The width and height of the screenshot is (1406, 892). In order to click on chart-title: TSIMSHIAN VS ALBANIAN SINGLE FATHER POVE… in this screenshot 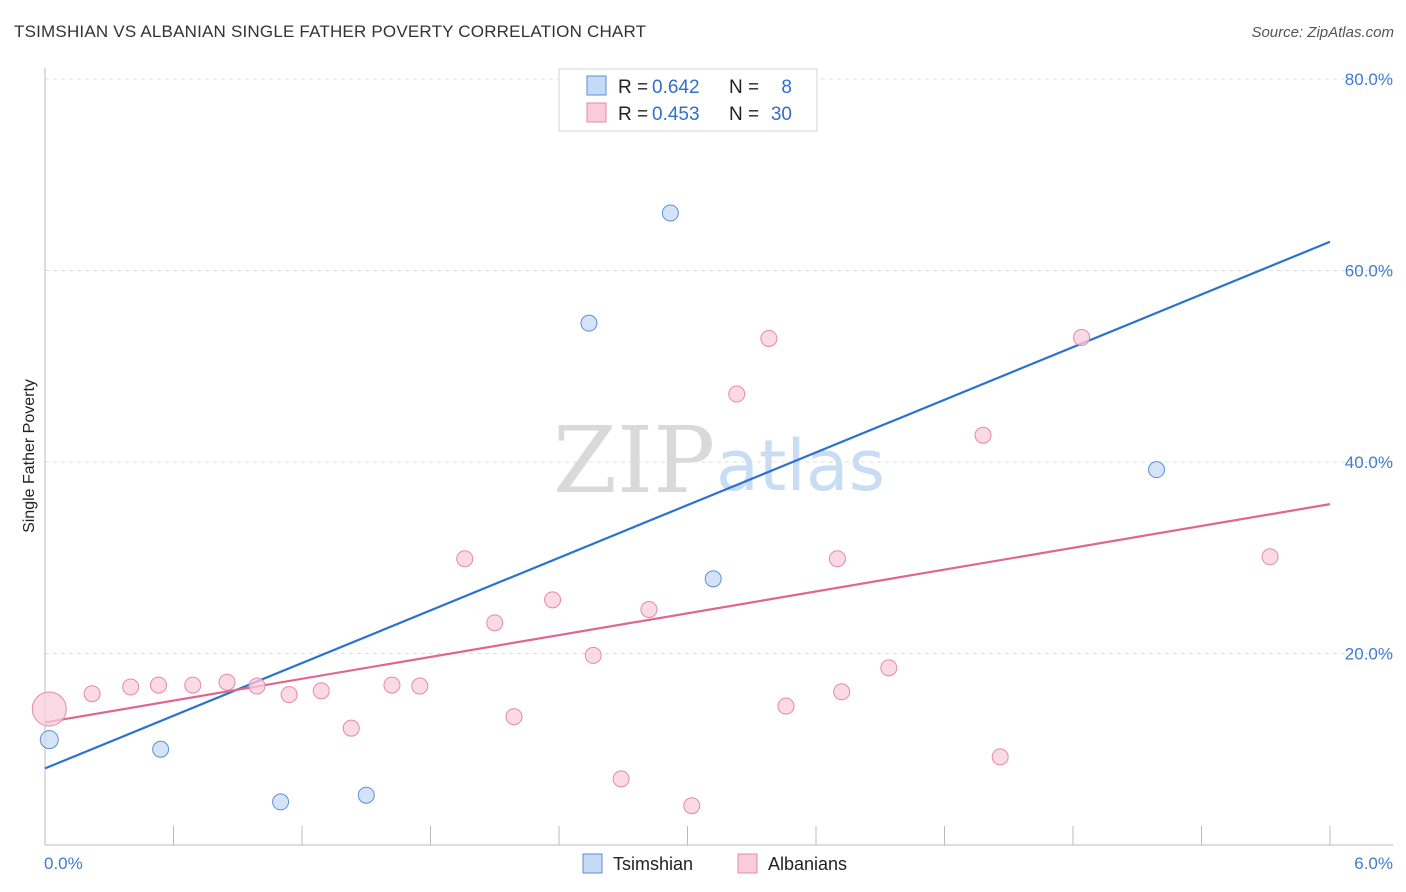, I will do `click(330, 31)`.